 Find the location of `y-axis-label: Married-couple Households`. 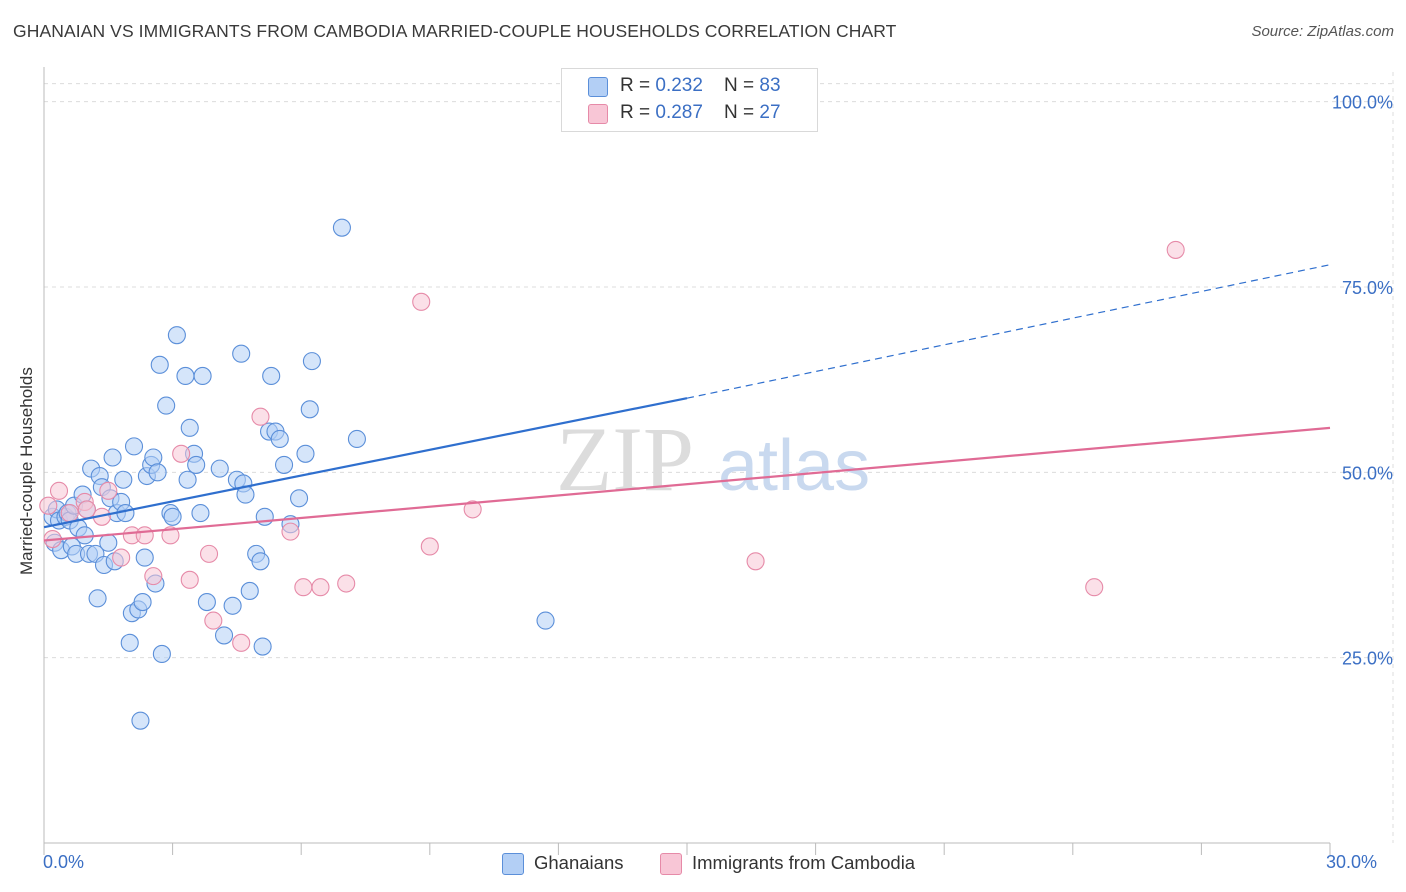

y-axis-label: Married-couple Households is located at coordinates (26, 471).